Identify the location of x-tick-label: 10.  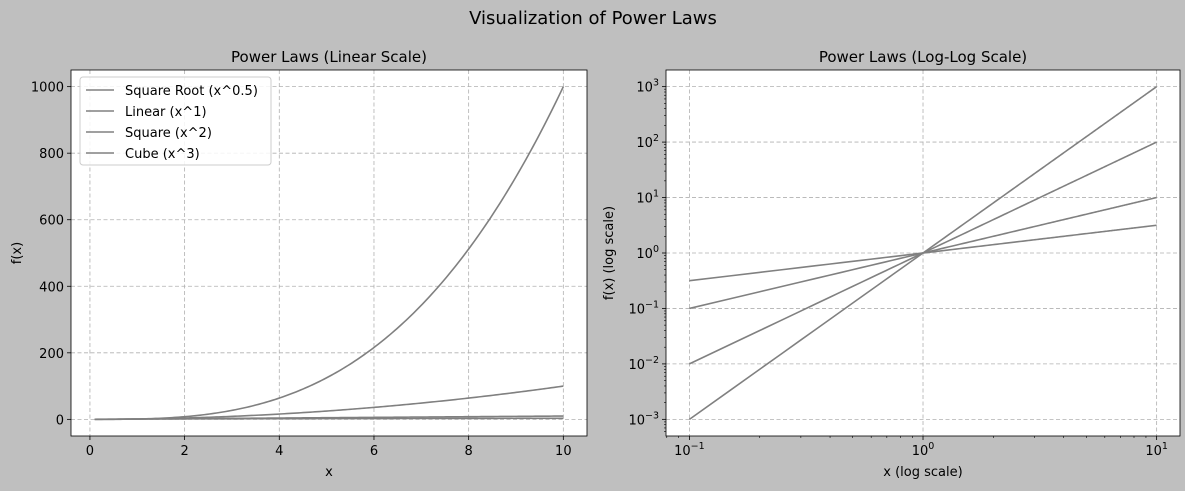
(563, 451).